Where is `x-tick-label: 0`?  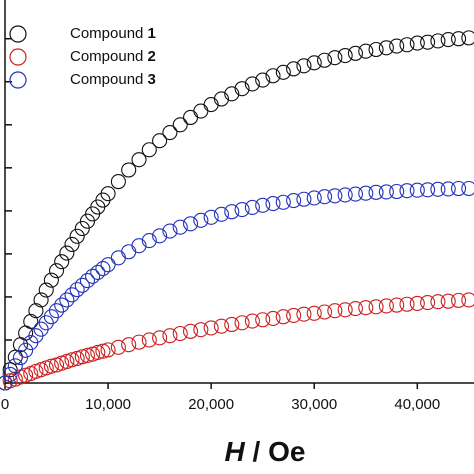 x-tick-label: 0 is located at coordinates (5, 404).